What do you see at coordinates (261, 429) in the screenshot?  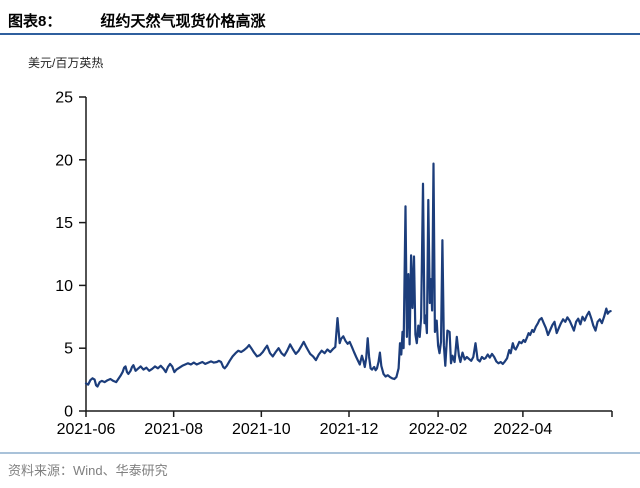 I see `x-tick-label: 2021-10` at bounding box center [261, 429].